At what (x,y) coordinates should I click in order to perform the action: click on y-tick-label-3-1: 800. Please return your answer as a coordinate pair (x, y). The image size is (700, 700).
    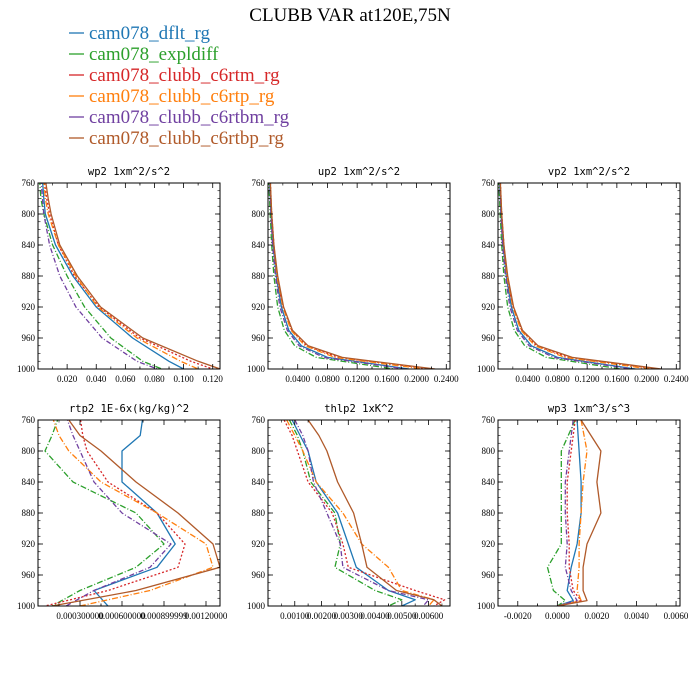
    Looking at the image, I should click on (29, 451).